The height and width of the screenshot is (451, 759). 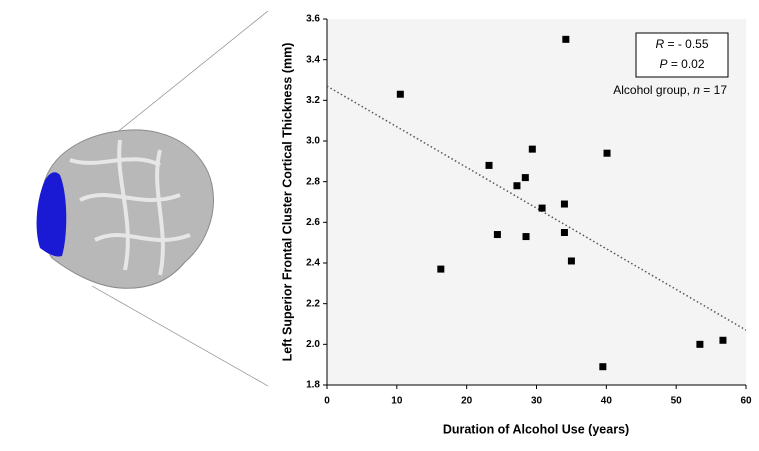 What do you see at coordinates (313, 303) in the screenshot?
I see `y-tick-label: 2.2` at bounding box center [313, 303].